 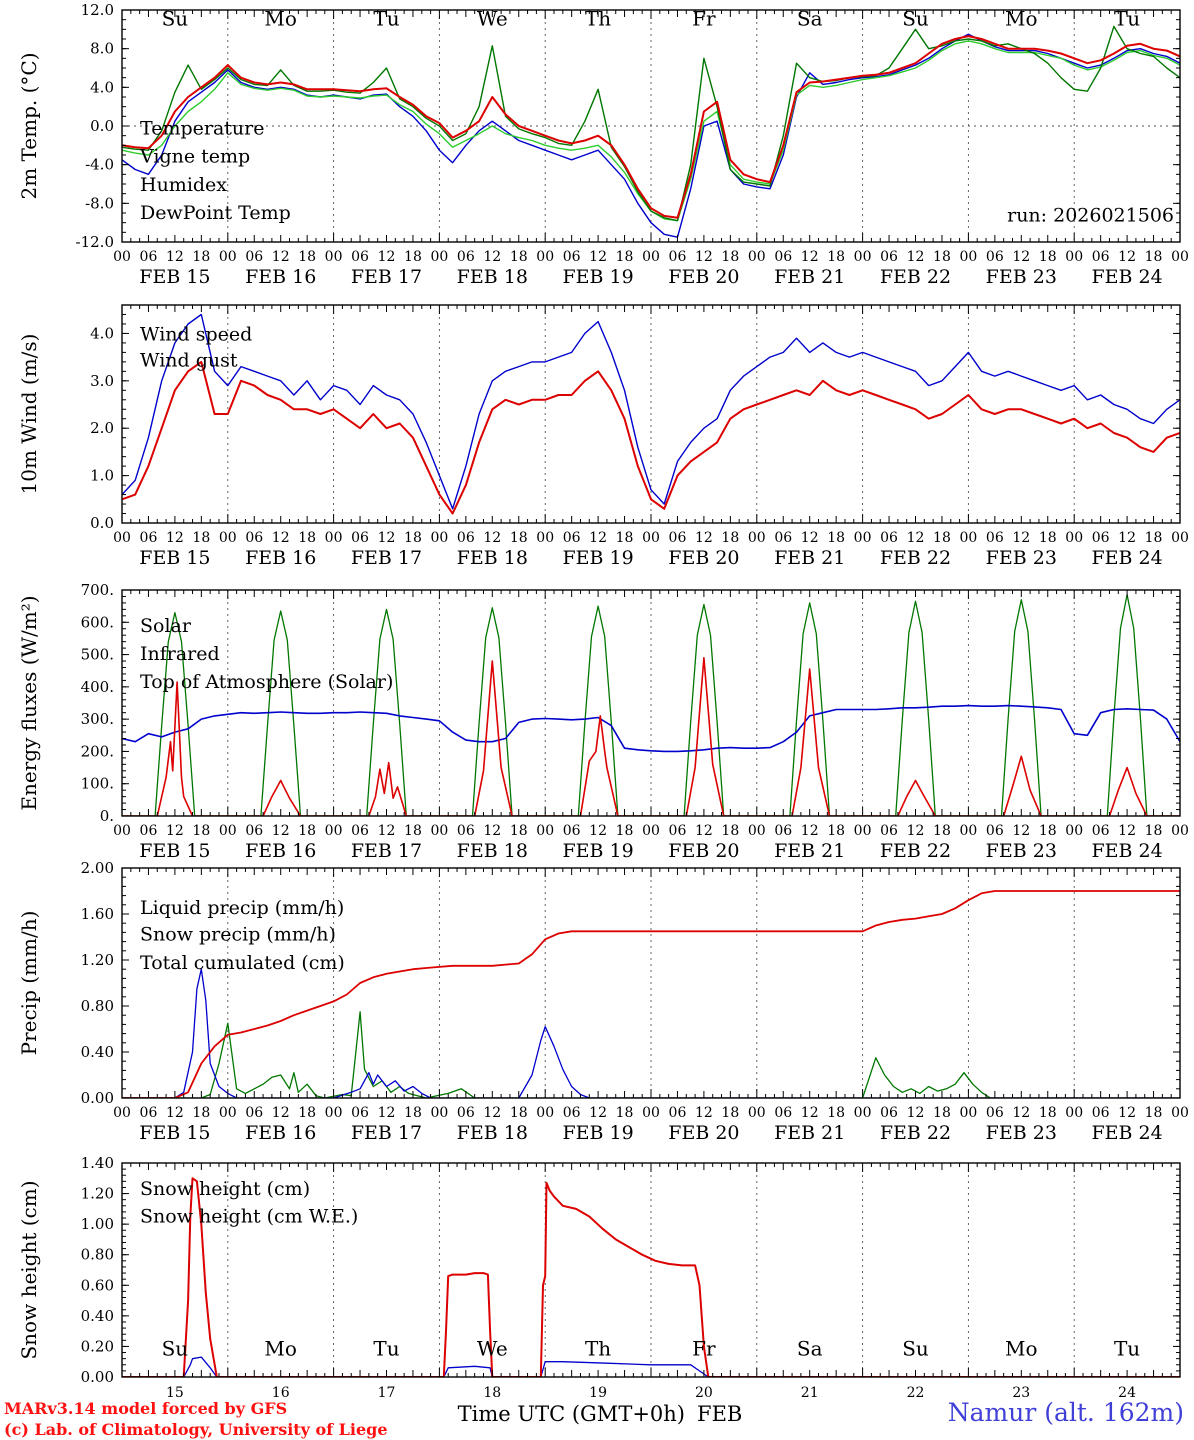 What do you see at coordinates (571, 1414) in the screenshot?
I see `time-axis-text: Time UTC (GMT+0h)` at bounding box center [571, 1414].